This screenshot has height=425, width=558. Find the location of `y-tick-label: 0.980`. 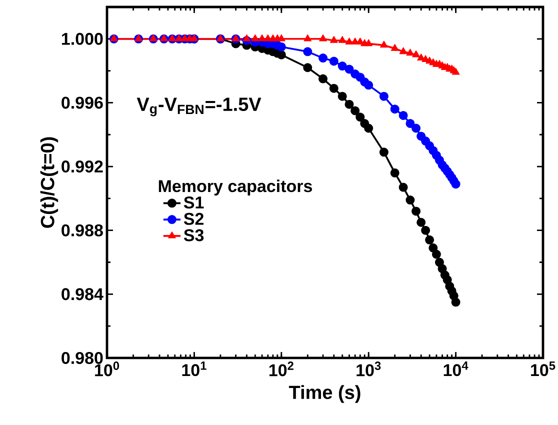

y-tick-label: 0.980 is located at coordinates (82, 358).